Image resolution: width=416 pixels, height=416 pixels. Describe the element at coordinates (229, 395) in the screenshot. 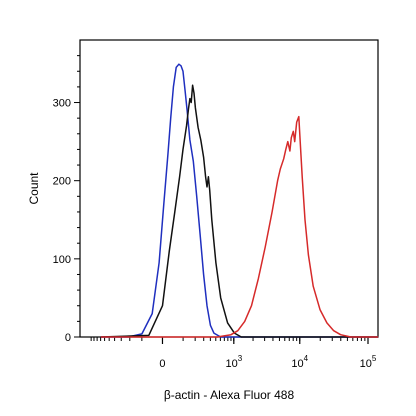

I see `x-axis-title: β-actin - Alexa Fluor 488` at that location.